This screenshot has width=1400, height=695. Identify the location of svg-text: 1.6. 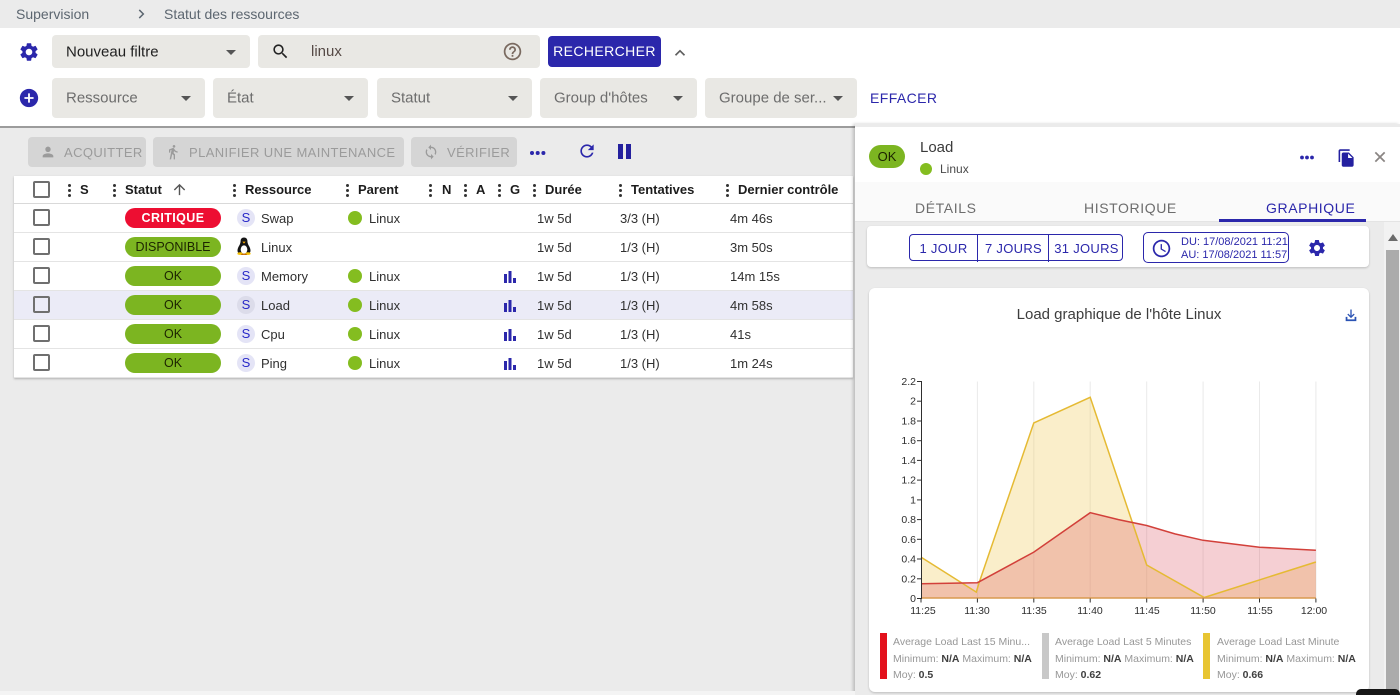
(908, 441).